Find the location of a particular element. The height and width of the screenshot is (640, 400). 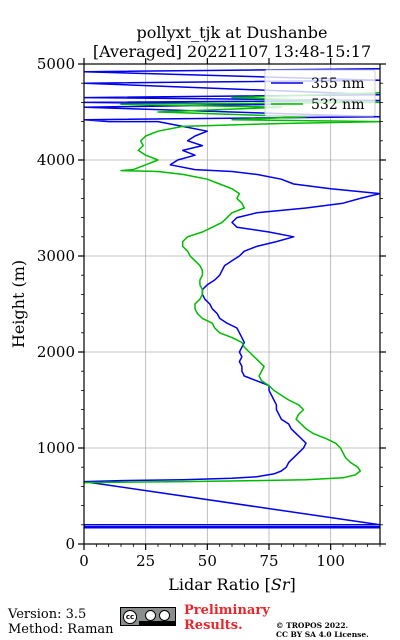

chart-title: pollyxt_tjk at Dushanbe is located at coordinates (231, 32).